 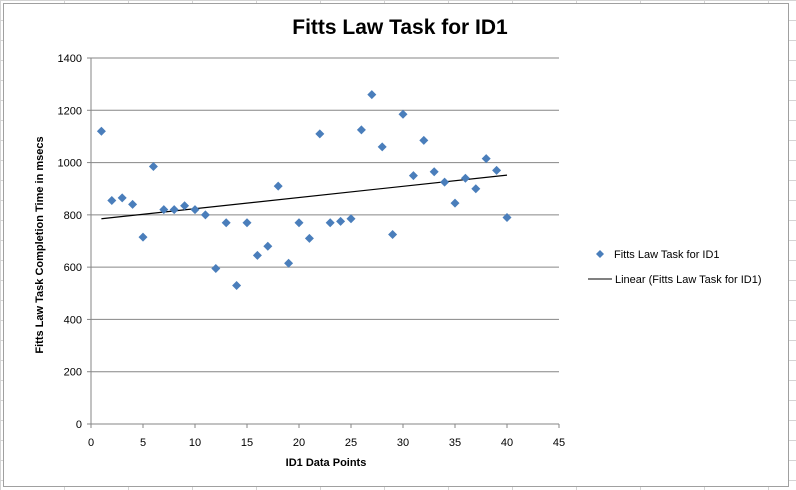 I want to click on x-tick-label: 5, so click(x=143, y=443).